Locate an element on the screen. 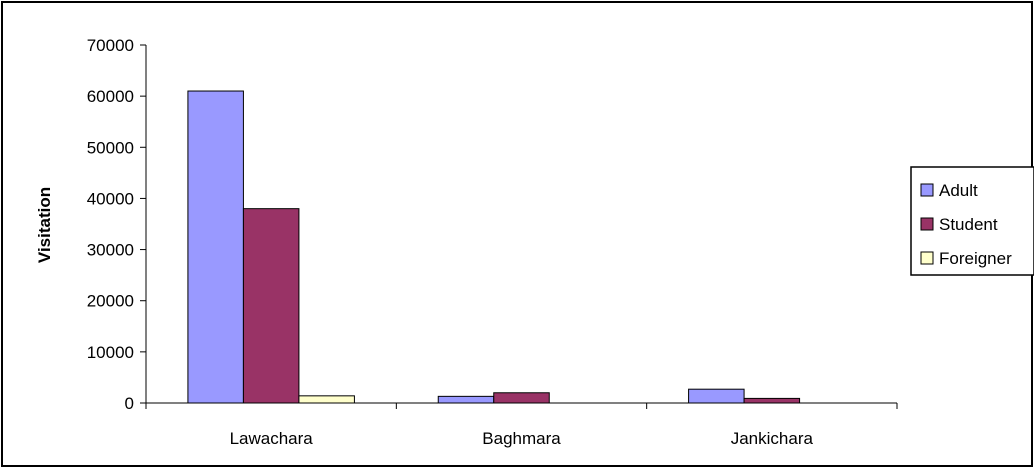  y-tick-label: 10000 is located at coordinates (110, 352).